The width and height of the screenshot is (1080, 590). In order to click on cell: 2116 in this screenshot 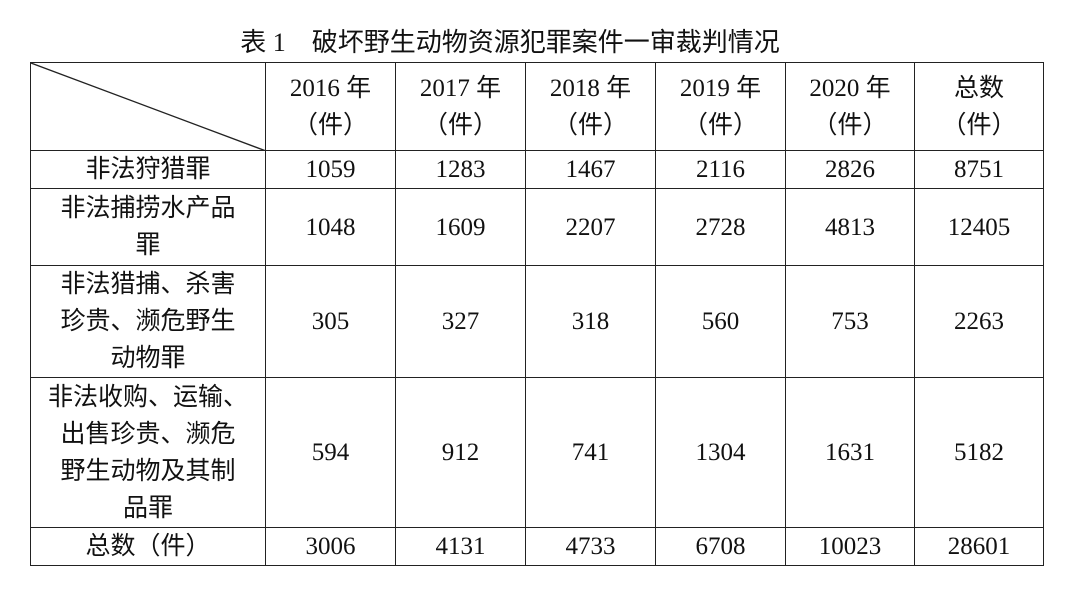, I will do `click(720, 169)`.